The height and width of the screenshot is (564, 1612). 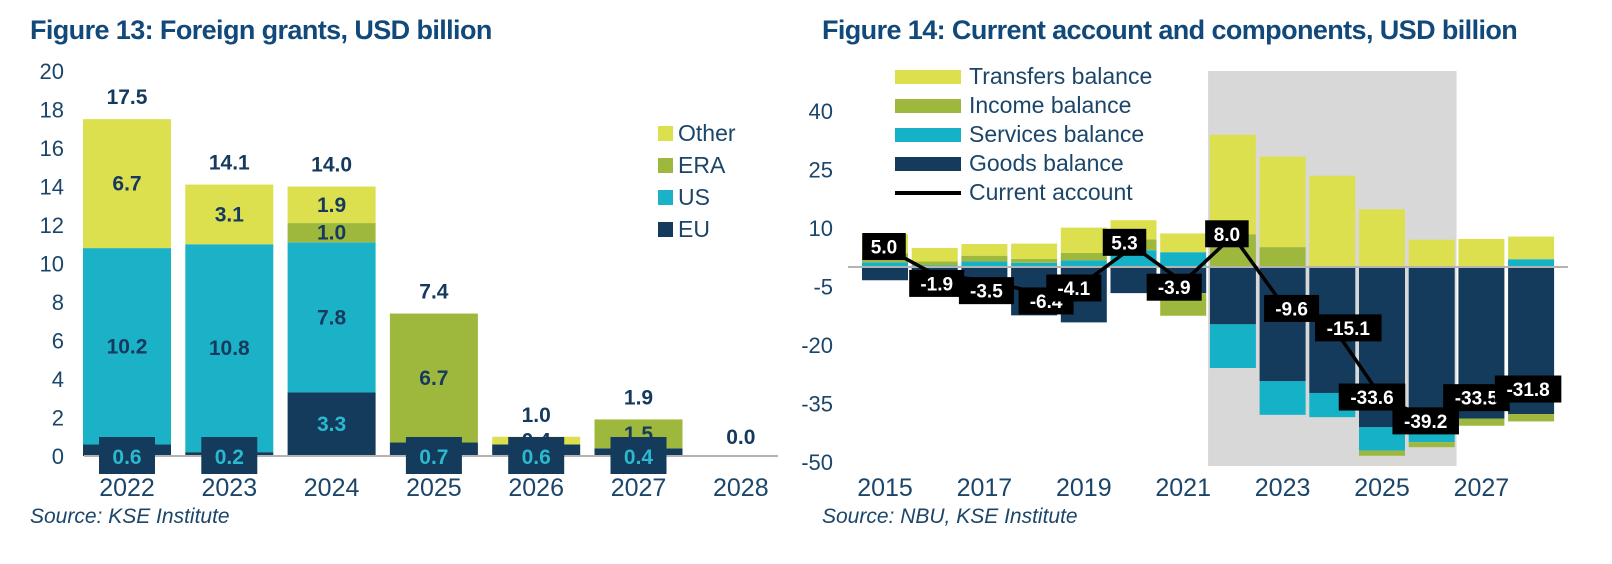 I want to click on eu-swatch-icon, so click(x=665, y=229).